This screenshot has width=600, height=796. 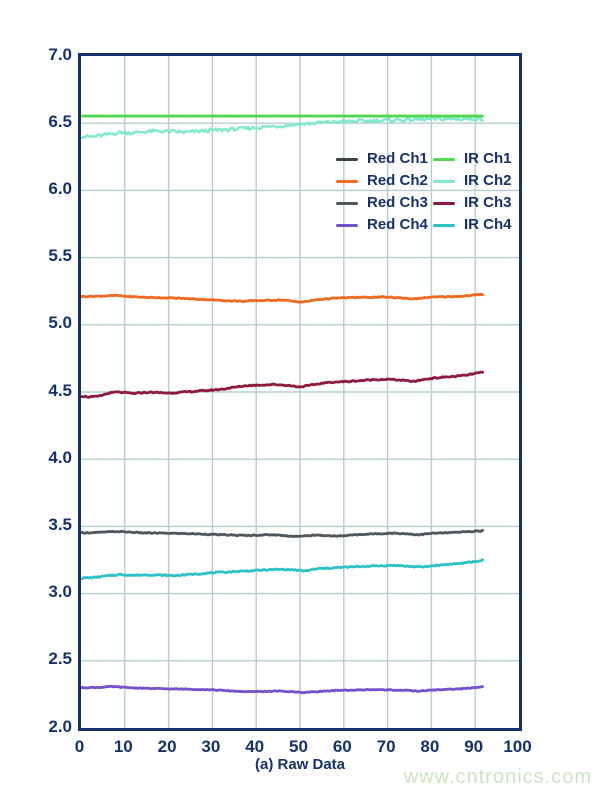 What do you see at coordinates (488, 202) in the screenshot?
I see `legend-label: IR Ch3` at bounding box center [488, 202].